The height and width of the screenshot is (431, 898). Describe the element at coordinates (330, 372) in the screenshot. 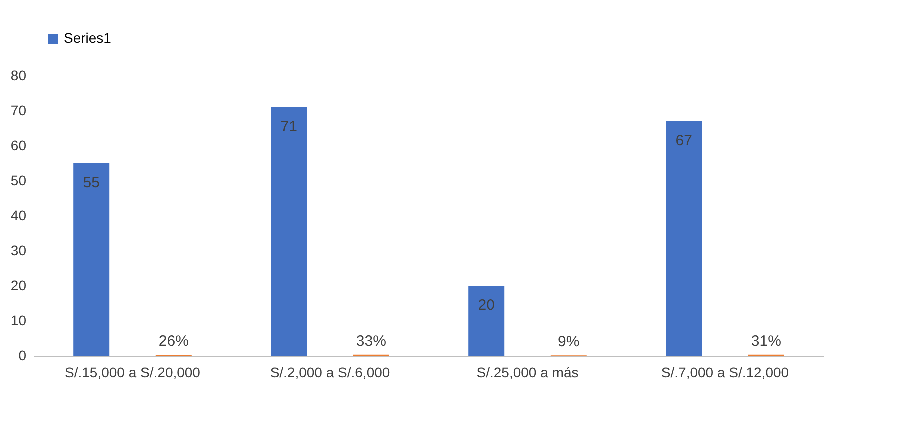

I see `x-tick-label: S/.2,000 a S/.6,000` at that location.